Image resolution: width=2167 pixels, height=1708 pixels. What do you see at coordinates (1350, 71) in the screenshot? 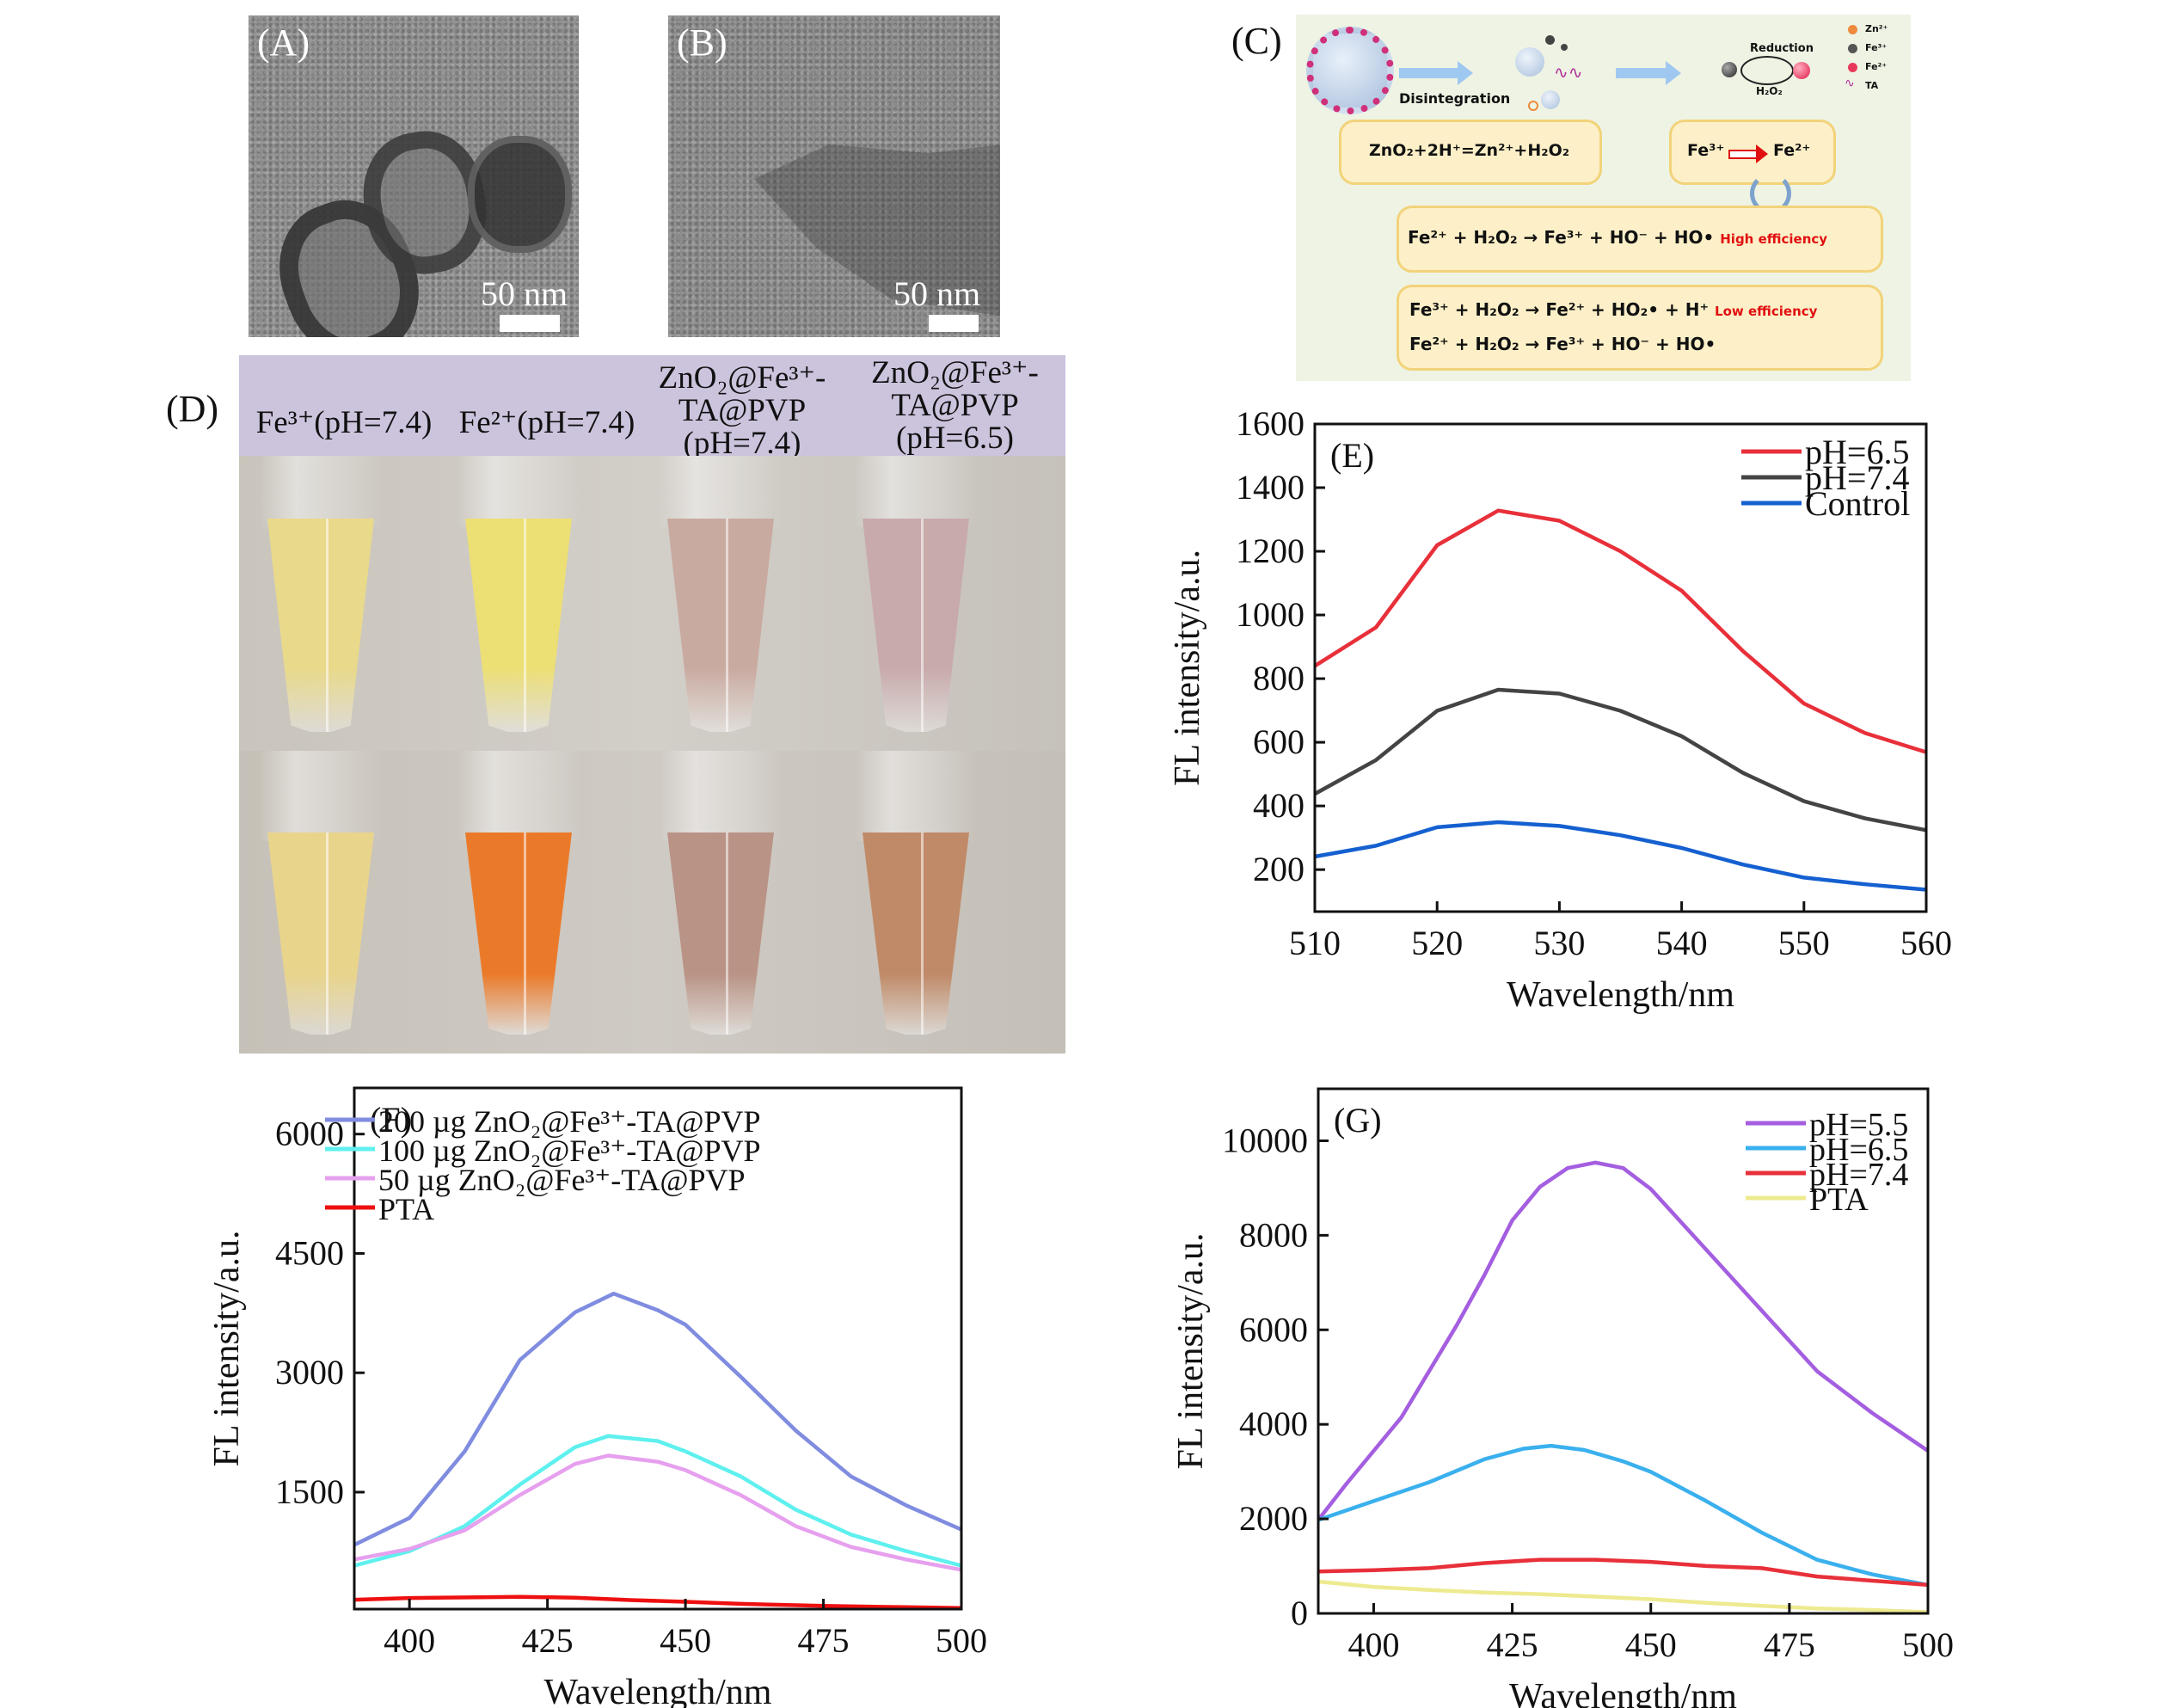
I see `nanoparticle-icon` at bounding box center [1350, 71].